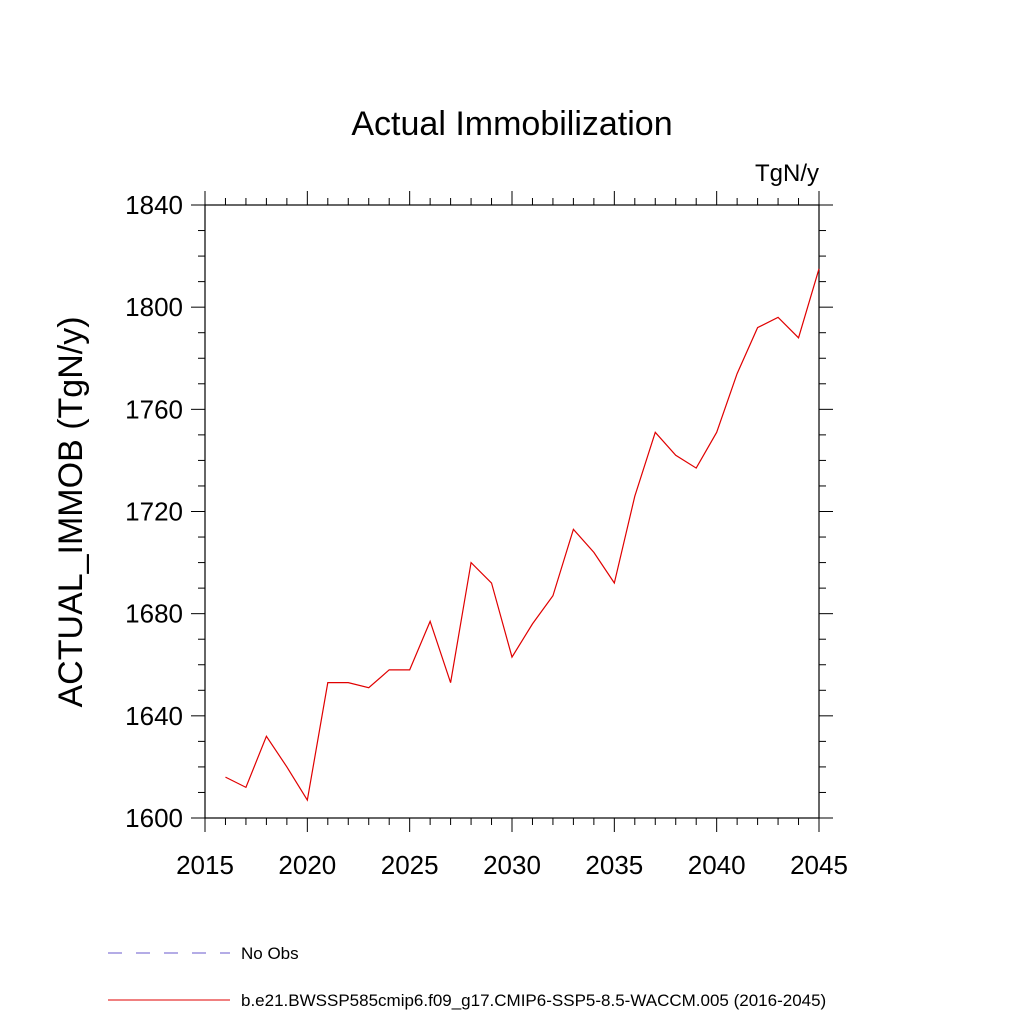 This screenshot has width=1024, height=1024. I want to click on x-tick-label: 2045, so click(819, 865).